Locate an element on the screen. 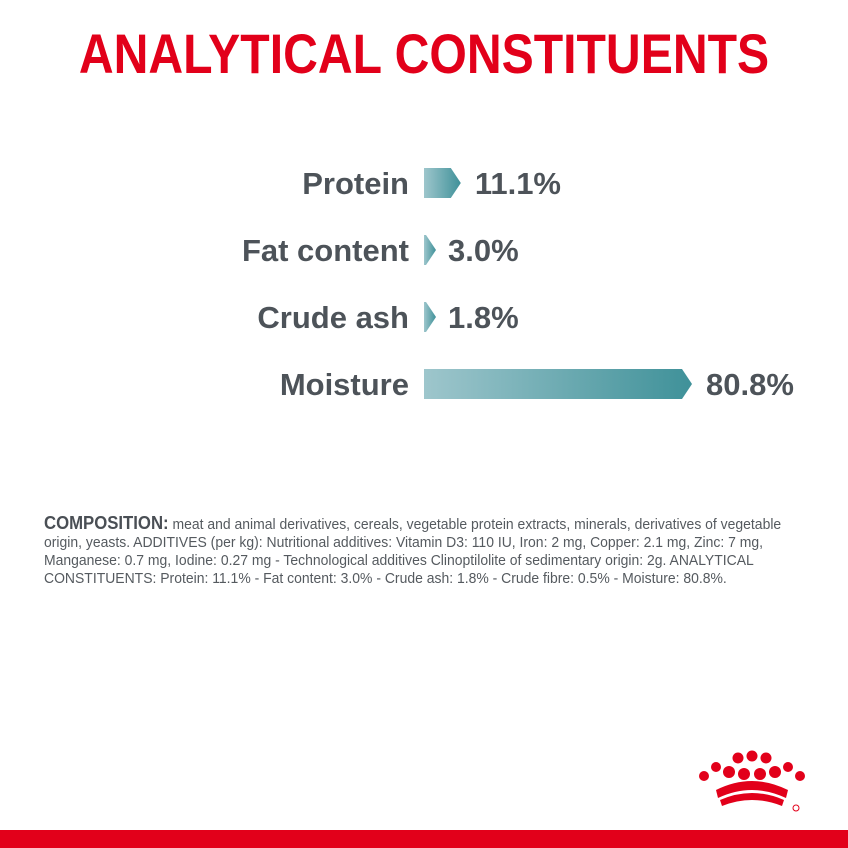  composition-heading: COMPOSITION: is located at coordinates (106, 523).